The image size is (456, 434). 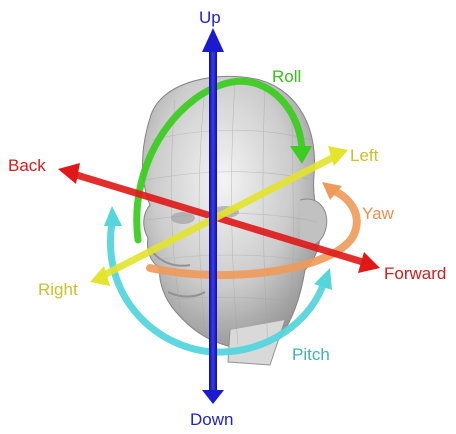 I want to click on label-forward: Forward, so click(x=415, y=273).